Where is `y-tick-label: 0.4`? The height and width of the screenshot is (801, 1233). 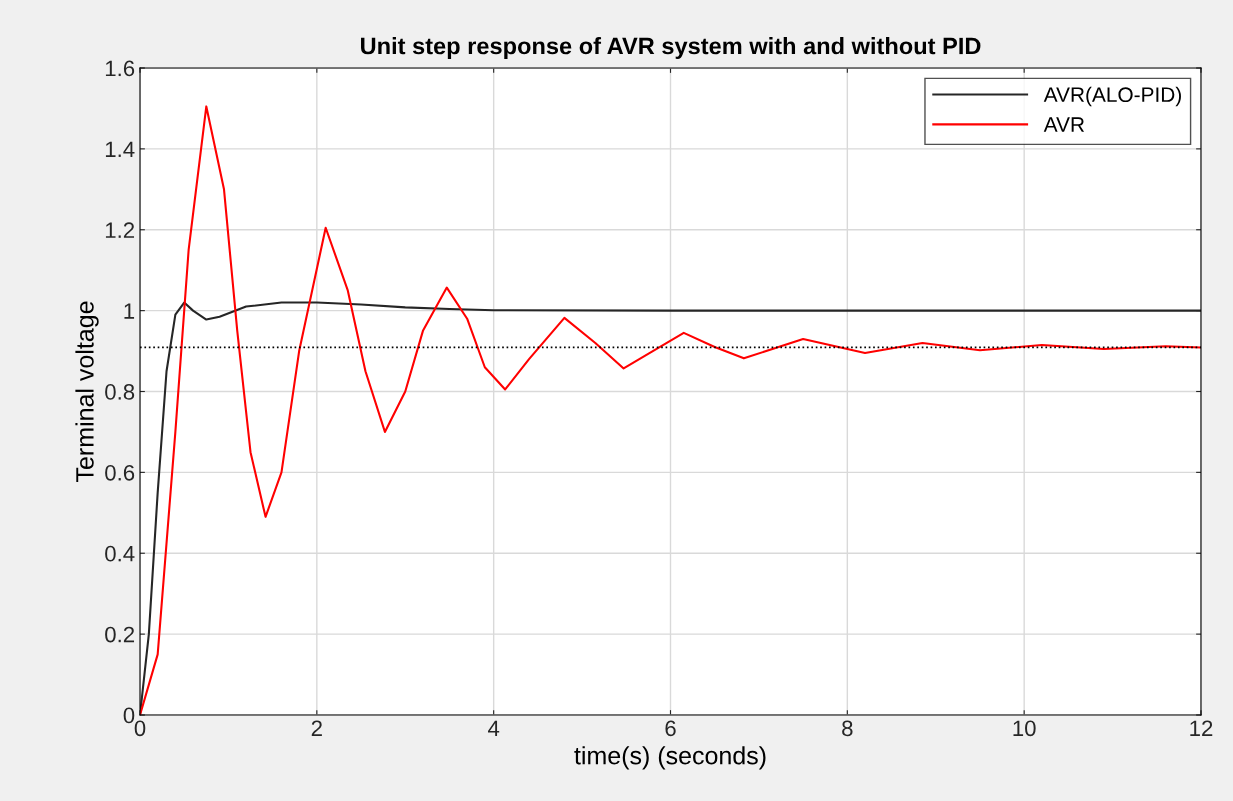
y-tick-label: 0.4 is located at coordinates (120, 553).